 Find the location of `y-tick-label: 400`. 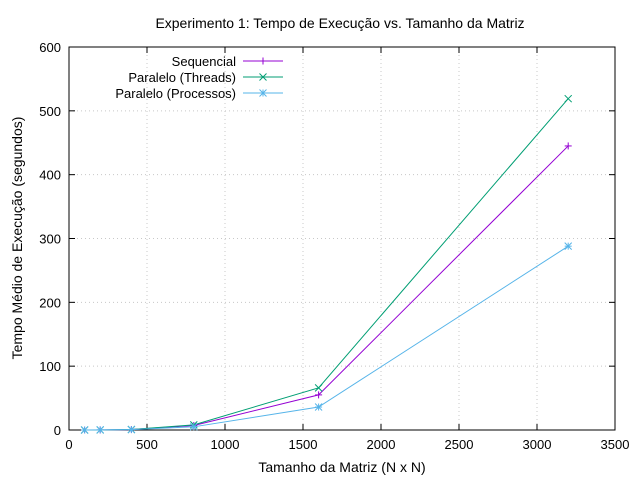

y-tick-label: 400 is located at coordinates (50, 175).